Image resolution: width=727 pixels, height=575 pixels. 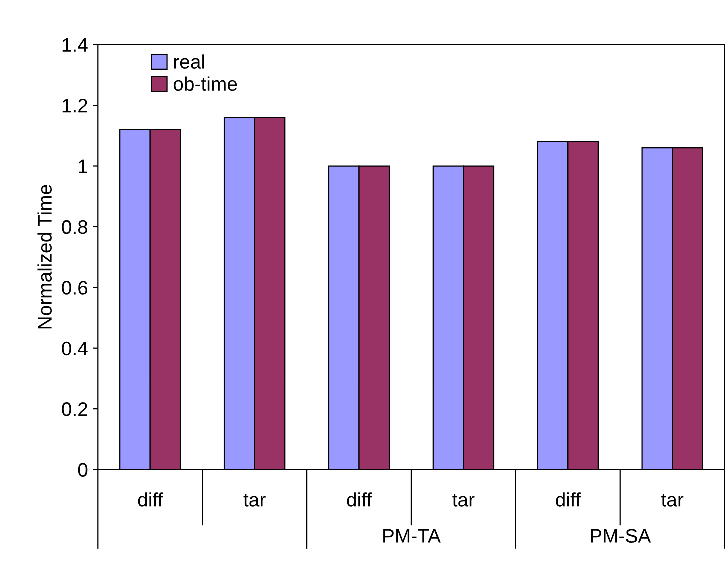 What do you see at coordinates (206, 84) in the screenshot?
I see `legend-label: ob-time` at bounding box center [206, 84].